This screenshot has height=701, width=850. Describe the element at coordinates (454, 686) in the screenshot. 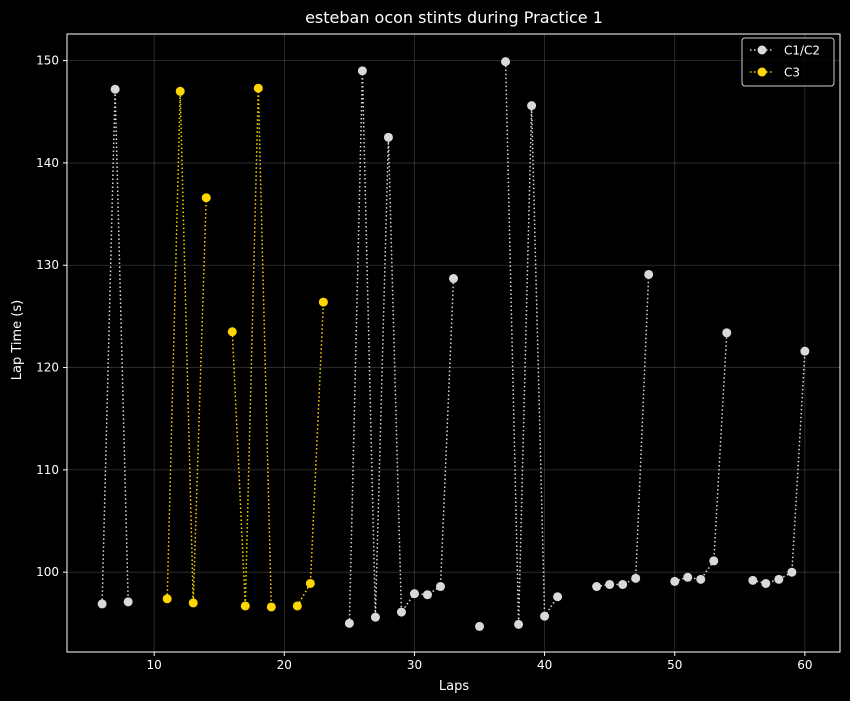

I see `x-axis-label: Laps` at that location.